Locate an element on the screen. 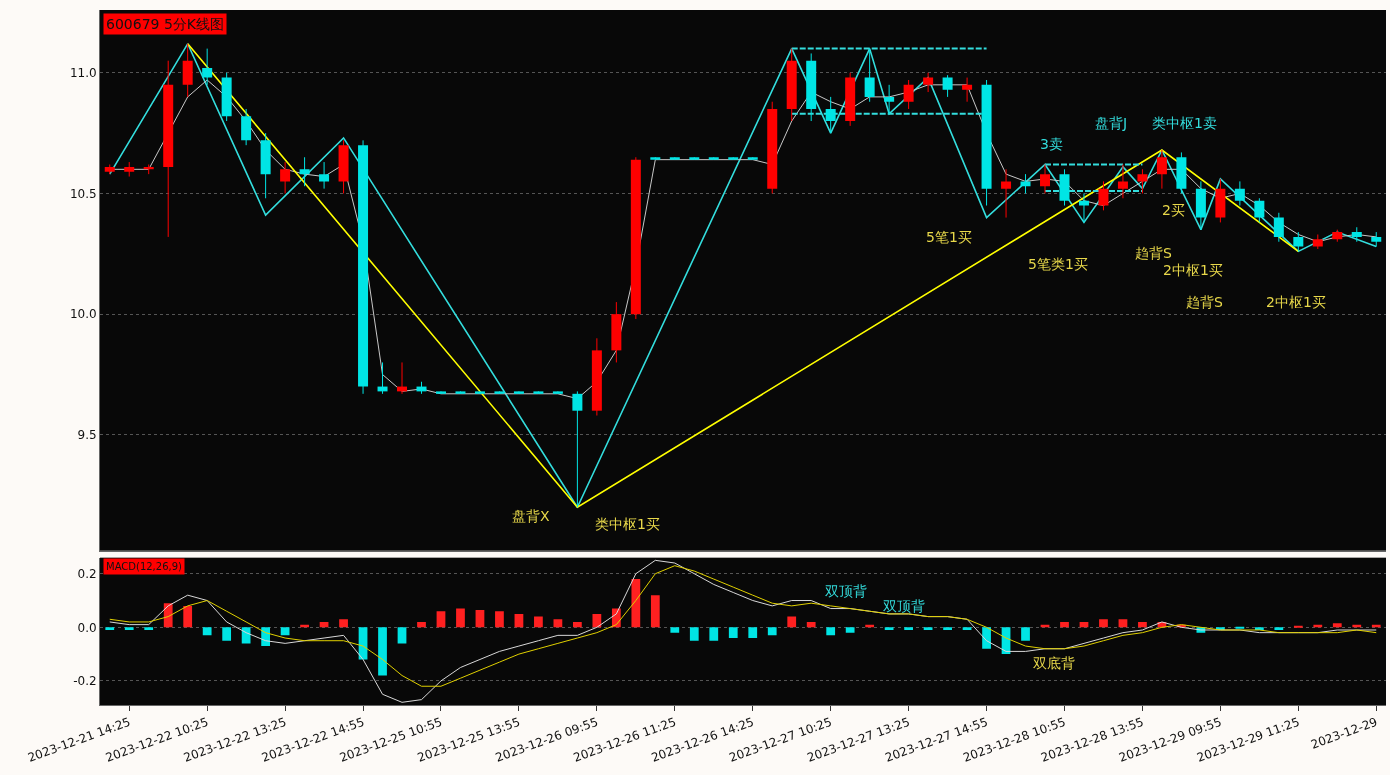 The width and height of the screenshot is (1390, 775). y-tick-label: 10.5 is located at coordinates (83, 193).